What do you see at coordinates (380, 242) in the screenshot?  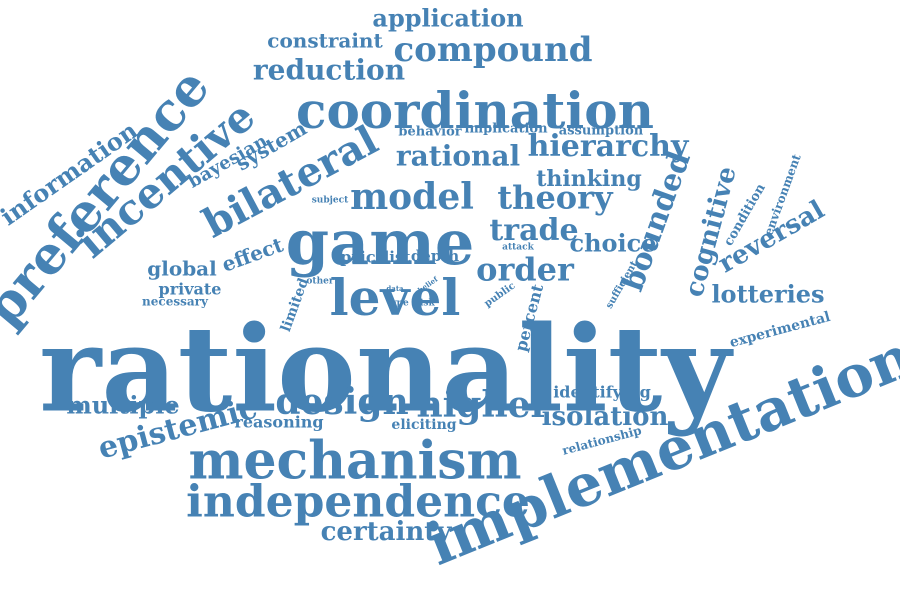 I see `word-game: game` at bounding box center [380, 242].